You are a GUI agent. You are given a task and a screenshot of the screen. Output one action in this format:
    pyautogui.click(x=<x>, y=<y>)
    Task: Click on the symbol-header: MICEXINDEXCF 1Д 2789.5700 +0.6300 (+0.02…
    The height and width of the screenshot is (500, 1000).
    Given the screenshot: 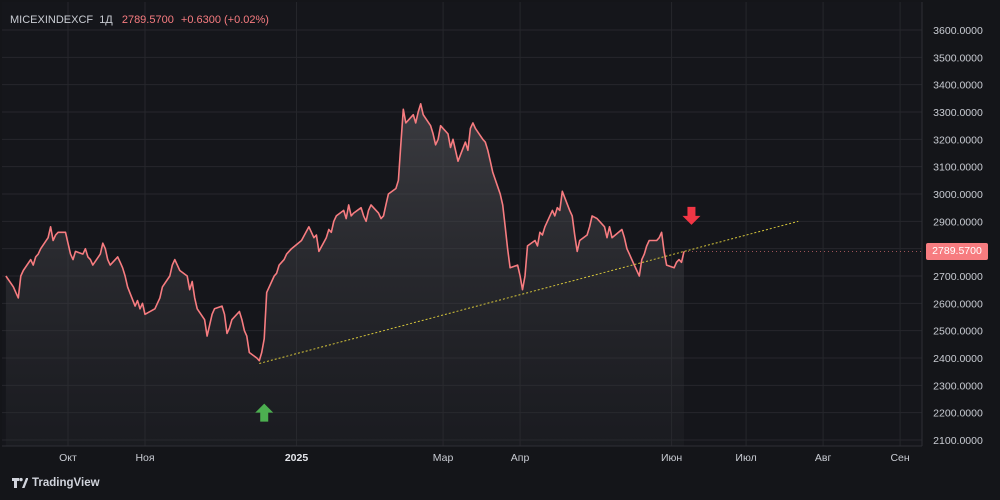 What is the action you would take?
    pyautogui.click(x=139, y=20)
    